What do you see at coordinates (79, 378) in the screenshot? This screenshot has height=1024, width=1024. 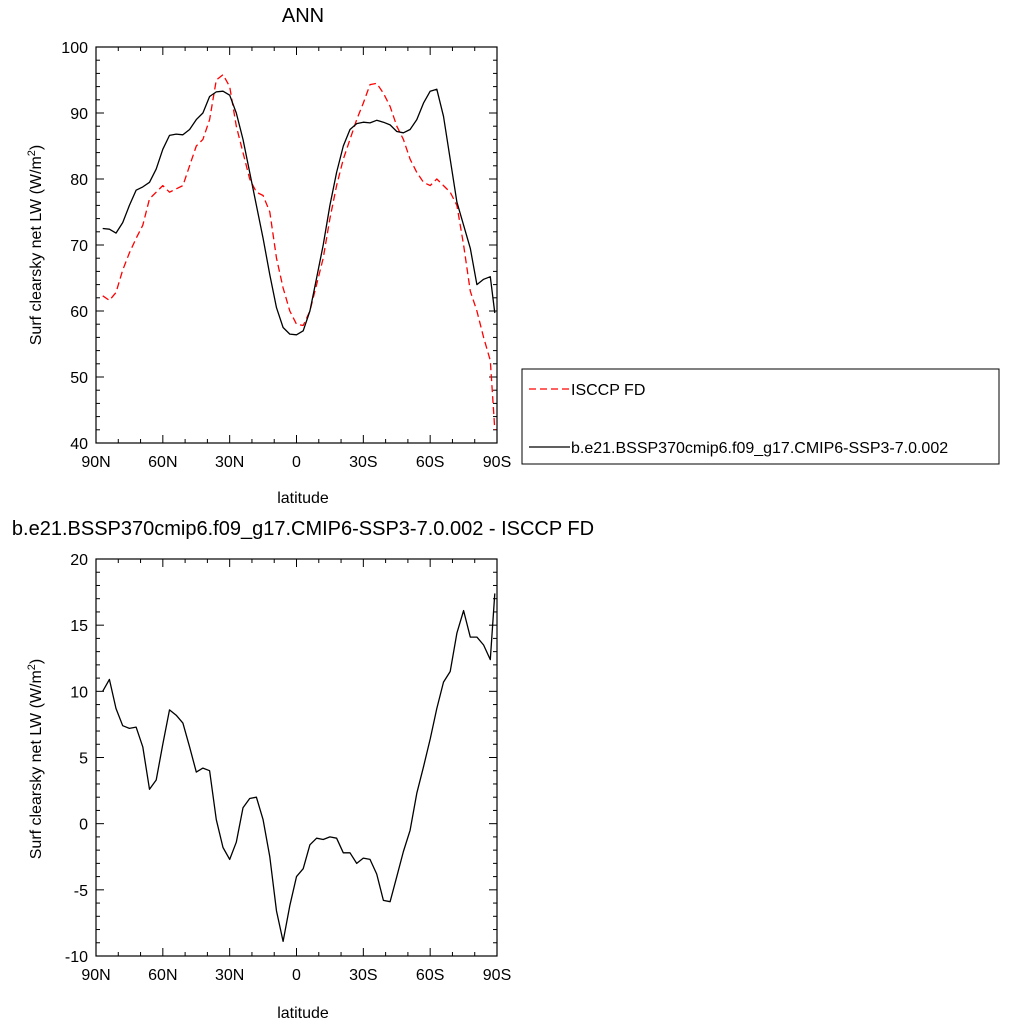 I see `top-y-tick-label: 50` at bounding box center [79, 378].